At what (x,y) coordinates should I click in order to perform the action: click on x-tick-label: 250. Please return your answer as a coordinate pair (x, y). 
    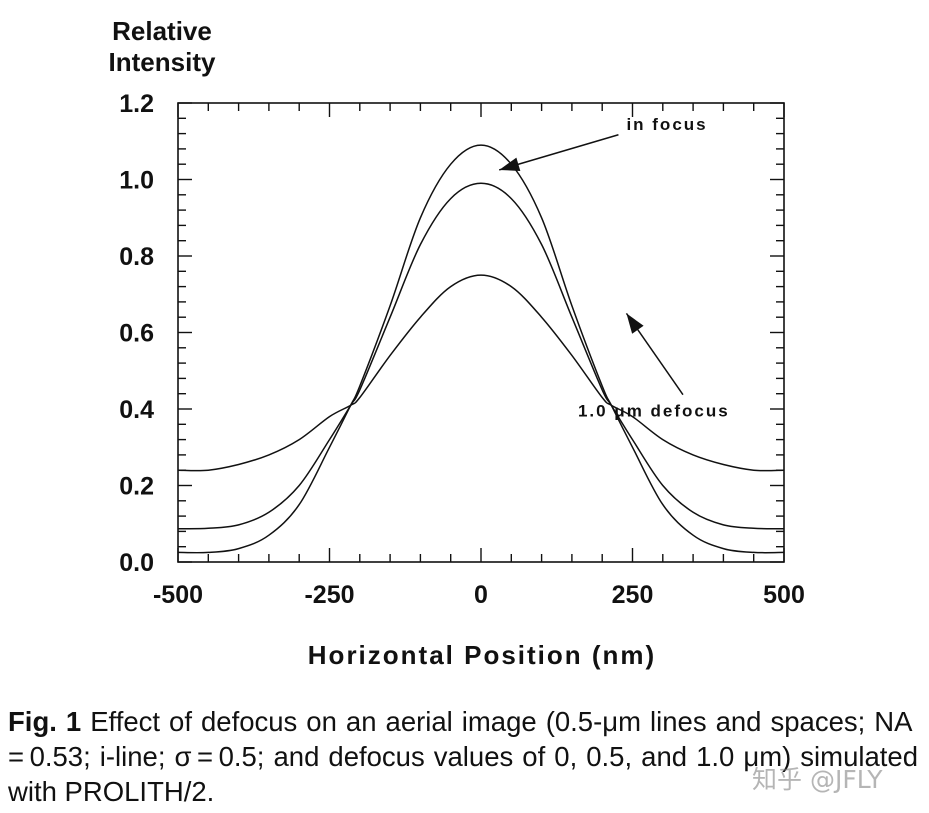
    Looking at the image, I should click on (633, 595).